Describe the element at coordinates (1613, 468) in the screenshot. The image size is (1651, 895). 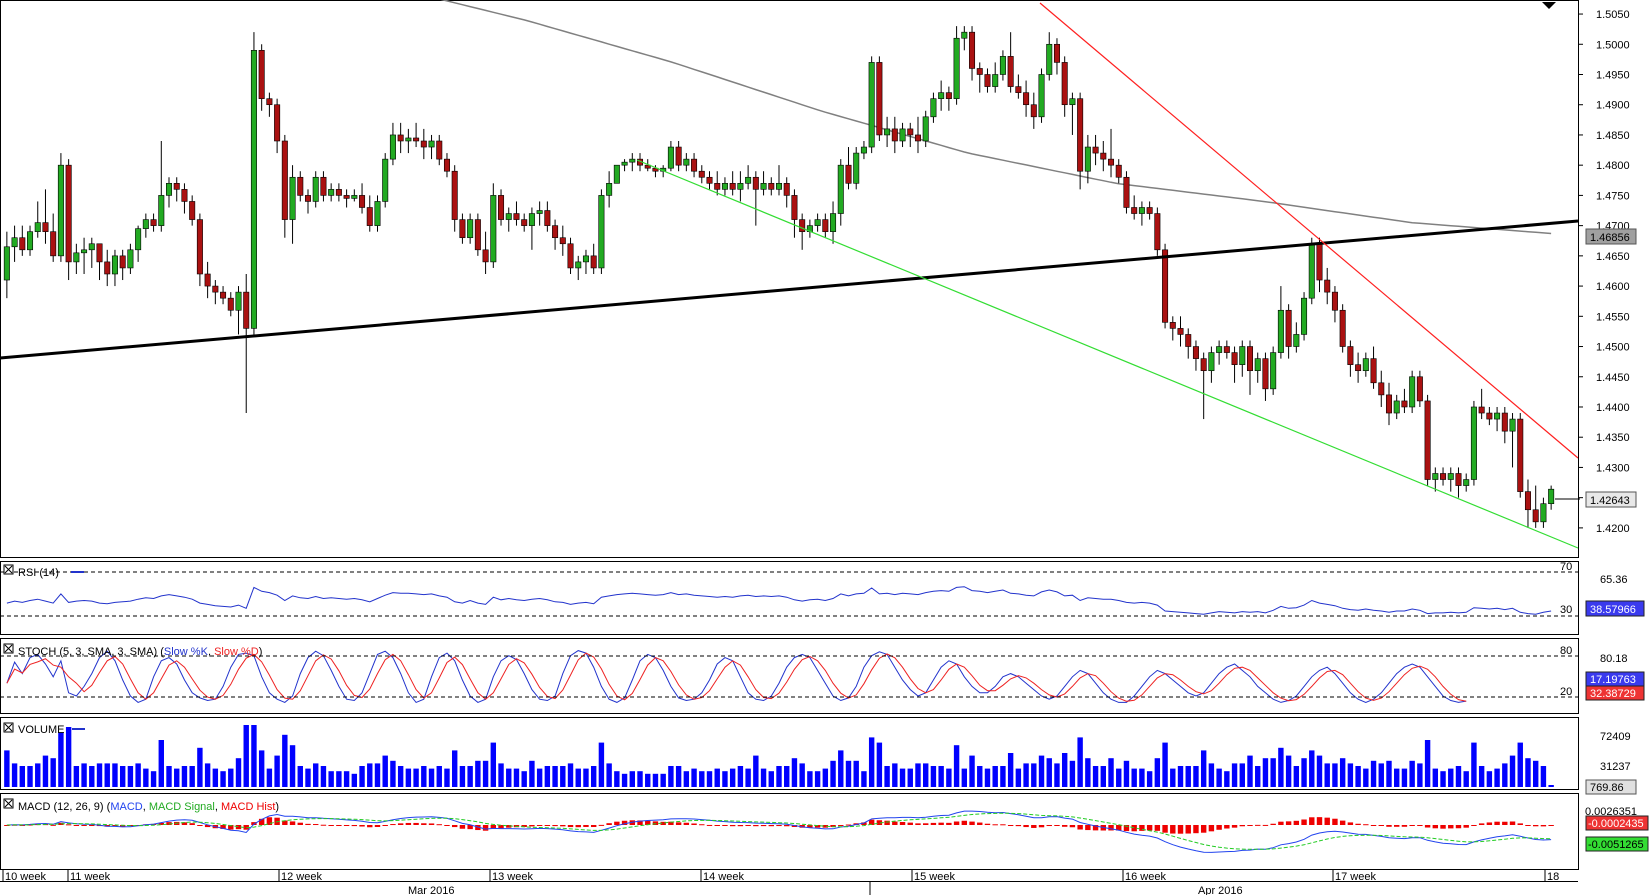
I see `price-tick-label: 1.4300` at that location.